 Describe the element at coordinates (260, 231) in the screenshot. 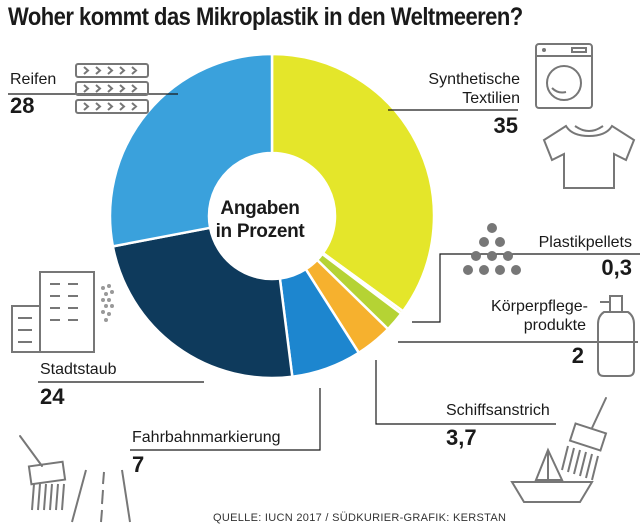

I see `center-label-line-2: in Prozent` at that location.